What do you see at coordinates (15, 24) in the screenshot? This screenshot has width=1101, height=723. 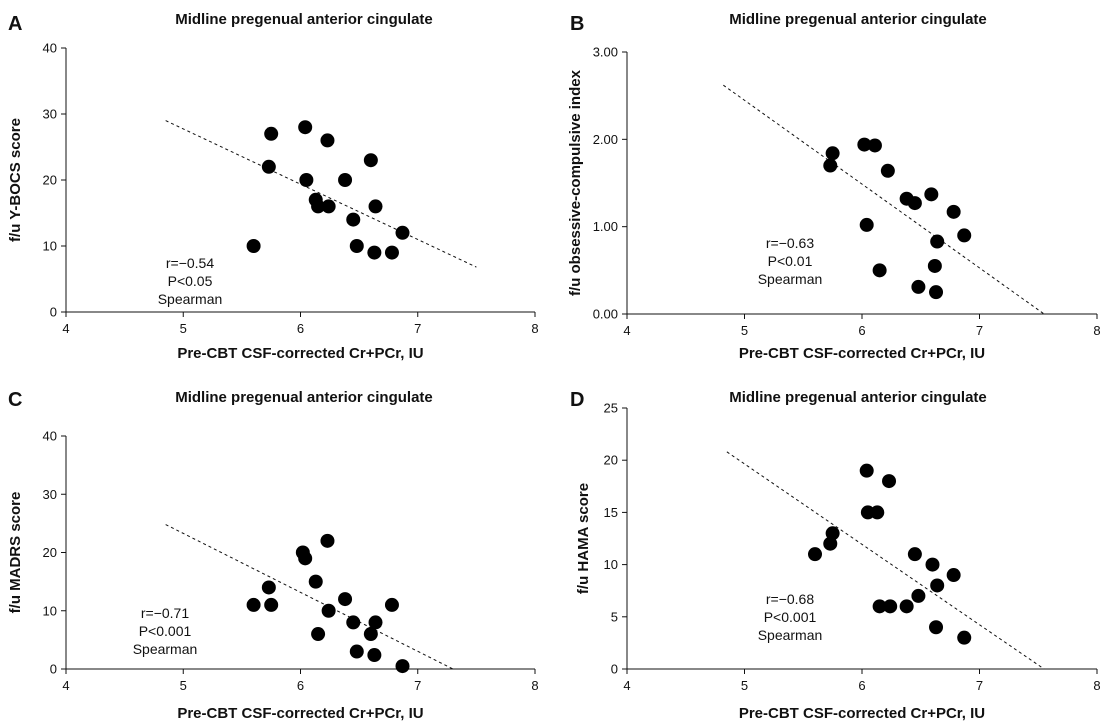 I see `panel-label: A` at bounding box center [15, 24].